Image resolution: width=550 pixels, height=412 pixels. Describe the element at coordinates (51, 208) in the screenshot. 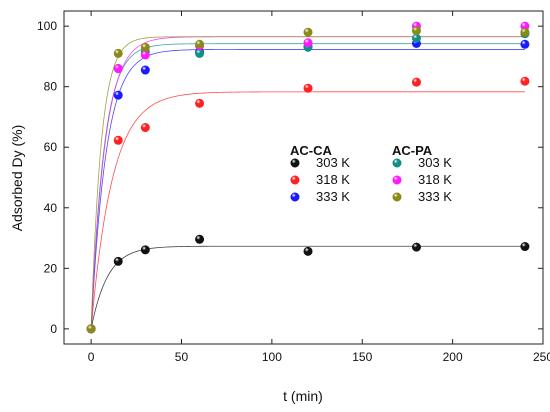

I see `y-tick-label: 40` at that location.